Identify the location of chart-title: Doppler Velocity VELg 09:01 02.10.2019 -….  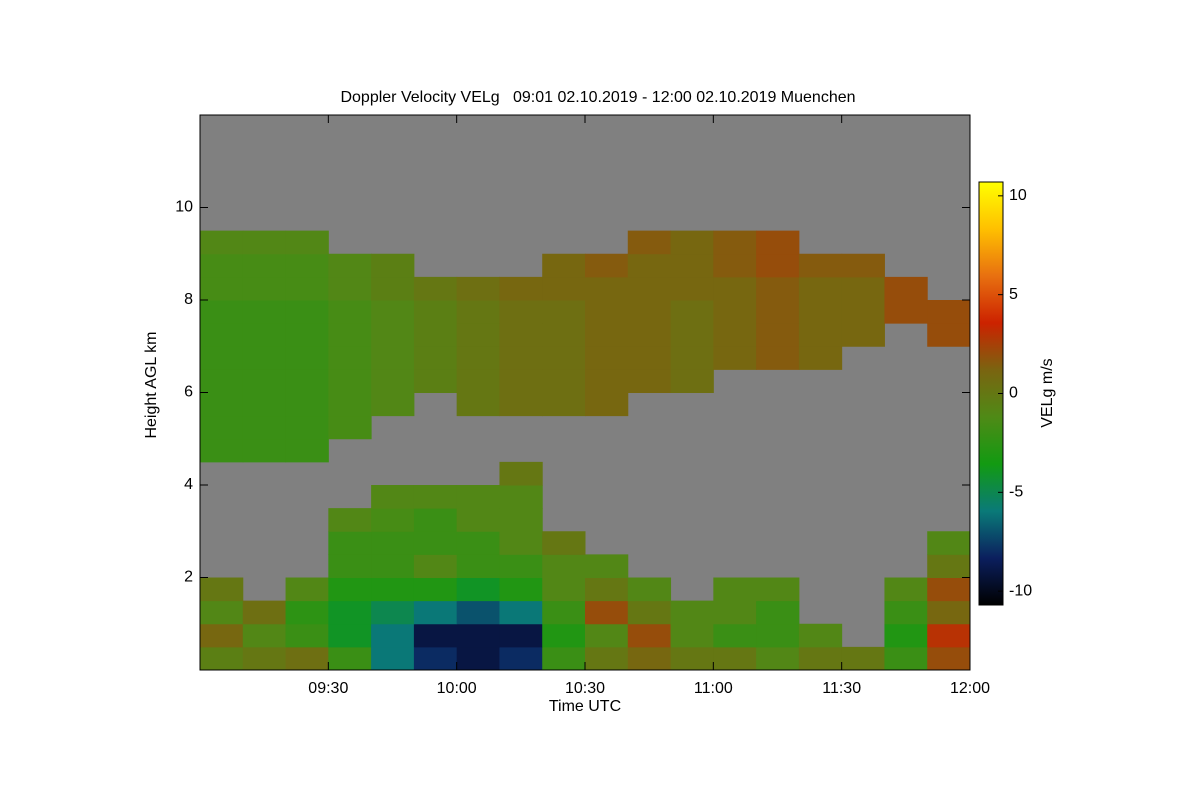
(597, 97).